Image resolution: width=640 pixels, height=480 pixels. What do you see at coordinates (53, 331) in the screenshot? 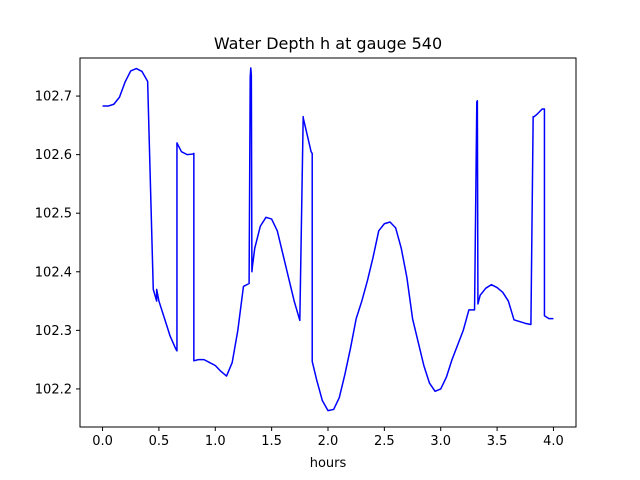
I see `y-tick-label: 102.3` at bounding box center [53, 331].